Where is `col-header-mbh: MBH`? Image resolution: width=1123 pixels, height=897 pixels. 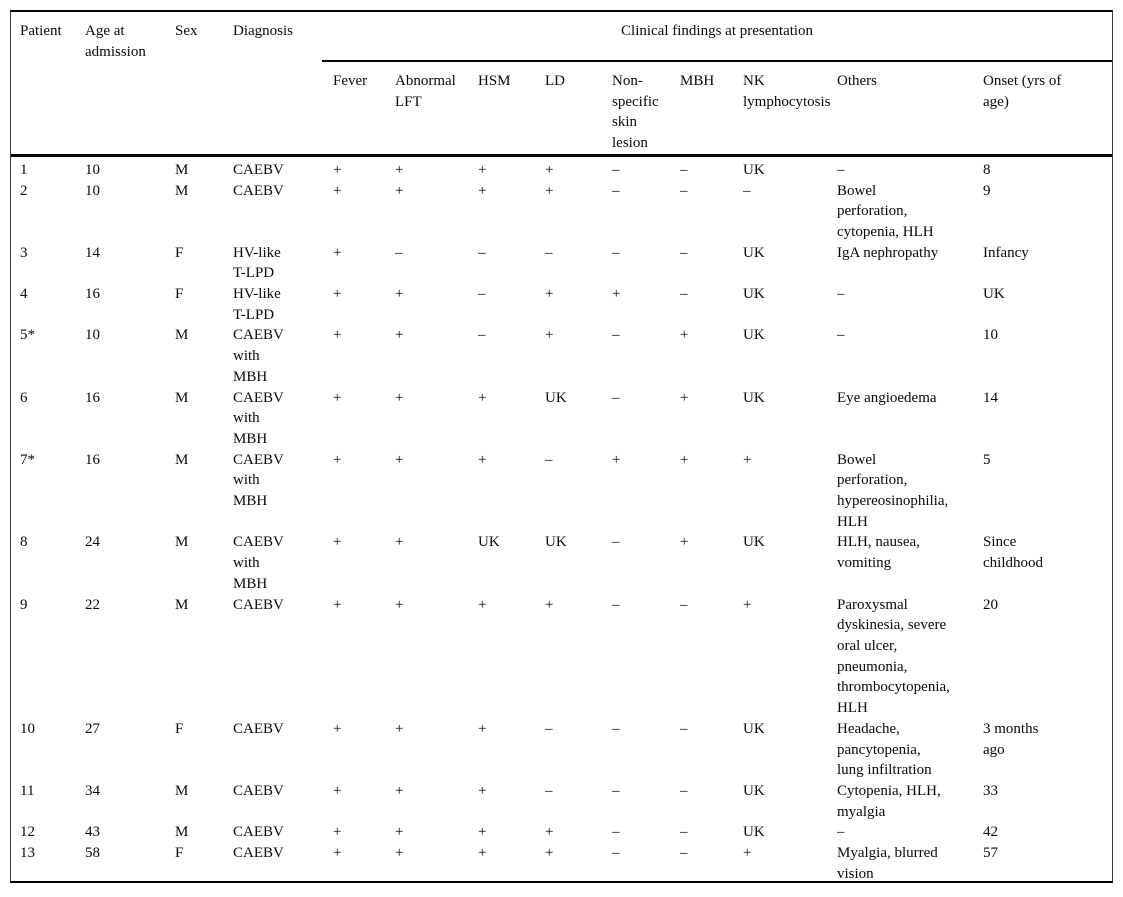
col-header-mbh: MBH is located at coordinates (711, 109).